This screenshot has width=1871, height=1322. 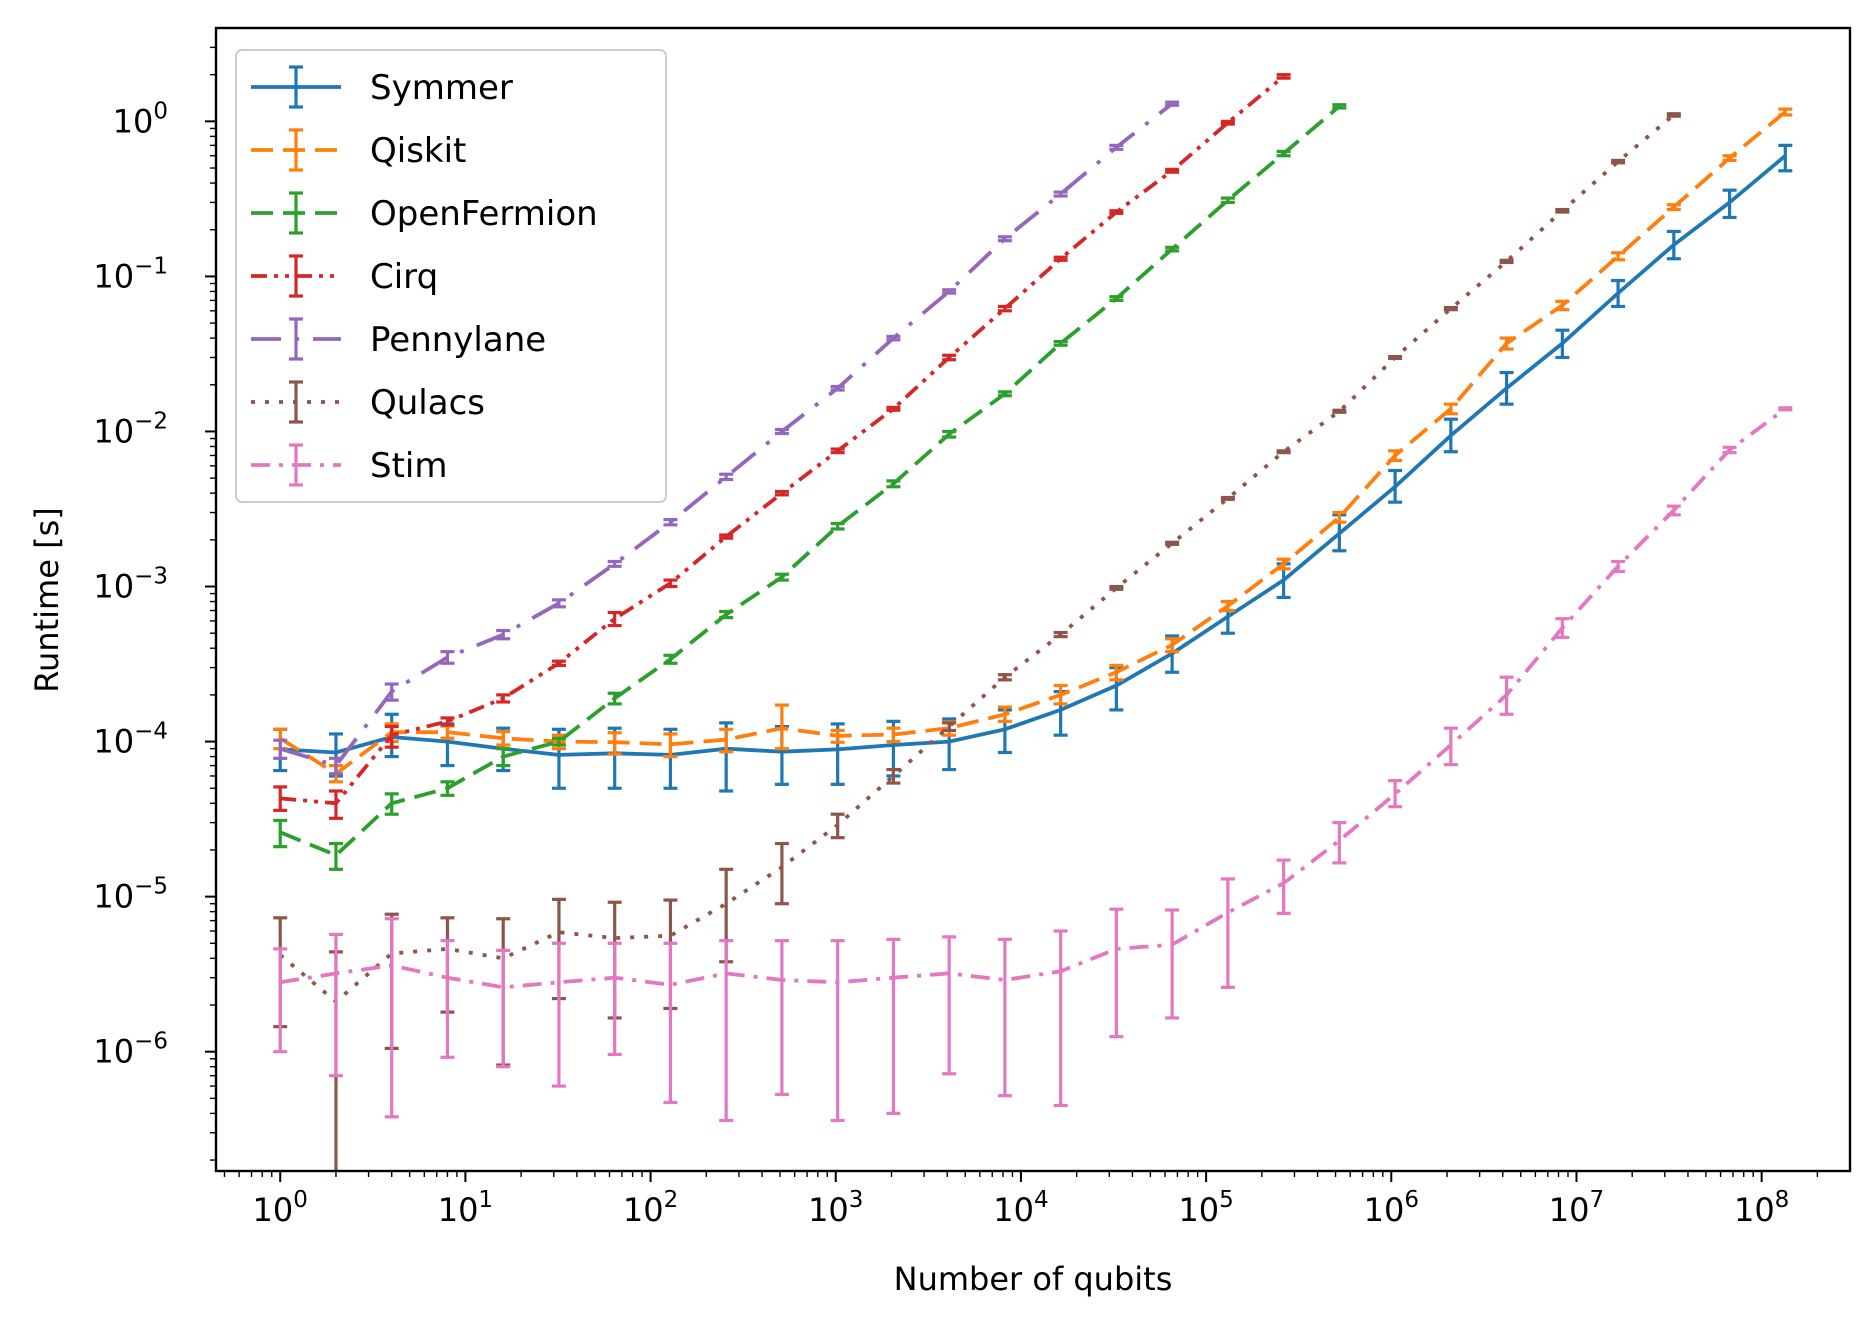 I want to click on x-axis-label: Number of qubits, so click(x=1033, y=1279).